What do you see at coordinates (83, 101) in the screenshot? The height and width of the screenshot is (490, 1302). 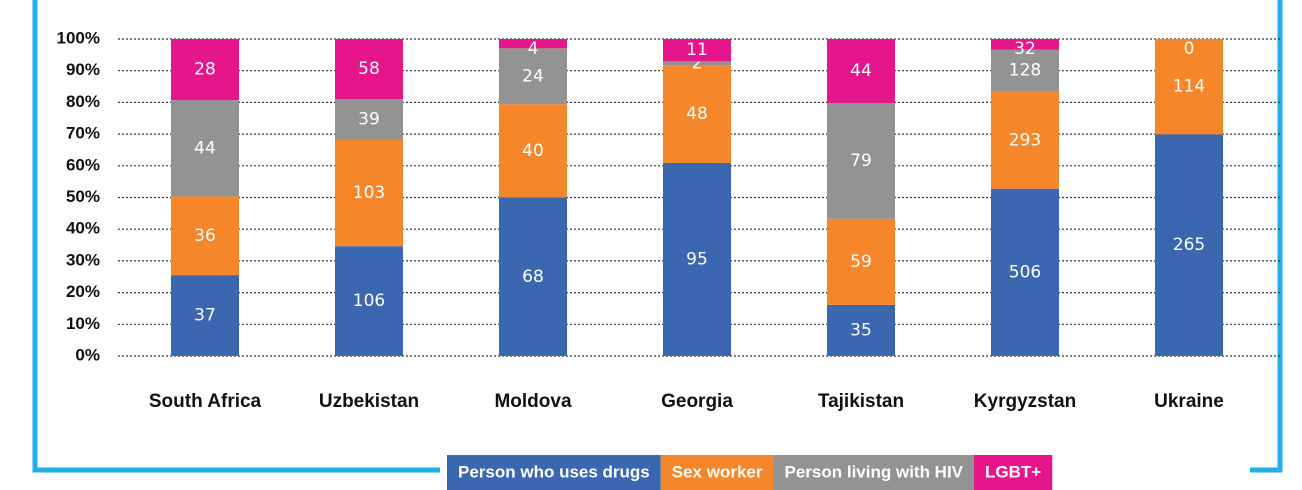 I see `y-tick-label: 80%` at bounding box center [83, 101].